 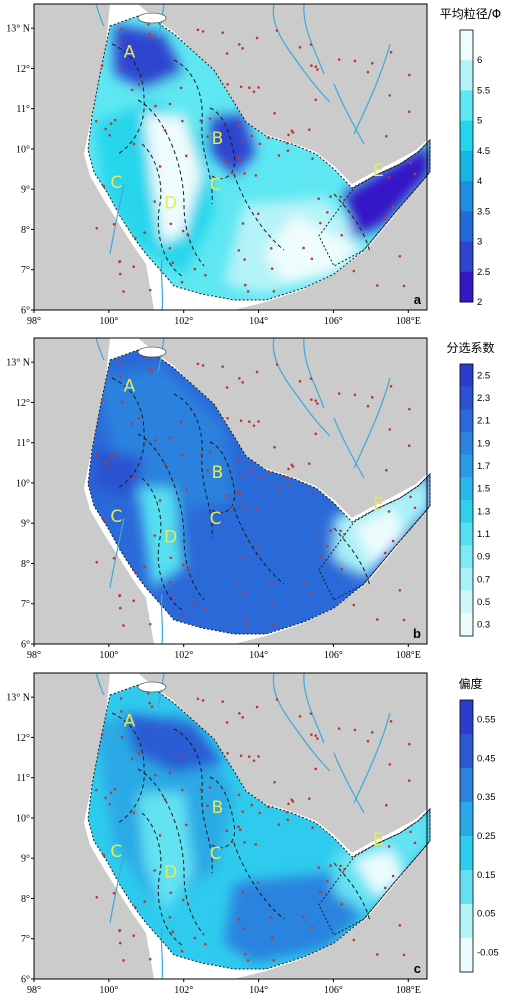 What do you see at coordinates (25, 645) in the screenshot?
I see `y-tick-label: 6°` at bounding box center [25, 645].